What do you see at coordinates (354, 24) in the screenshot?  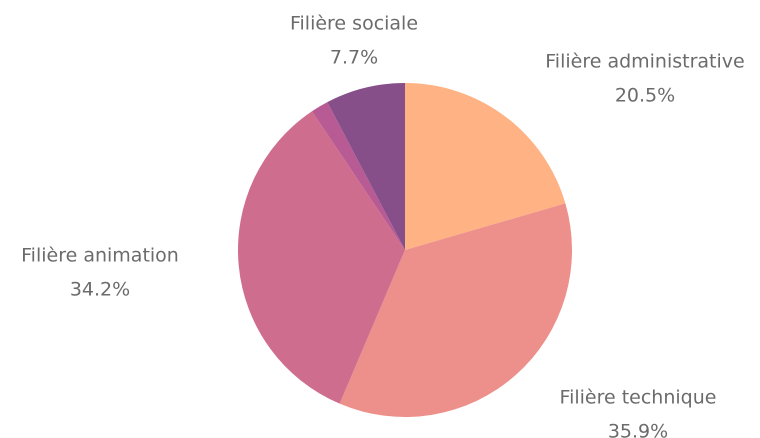 I see `slice-label: Filière sociale` at bounding box center [354, 24].